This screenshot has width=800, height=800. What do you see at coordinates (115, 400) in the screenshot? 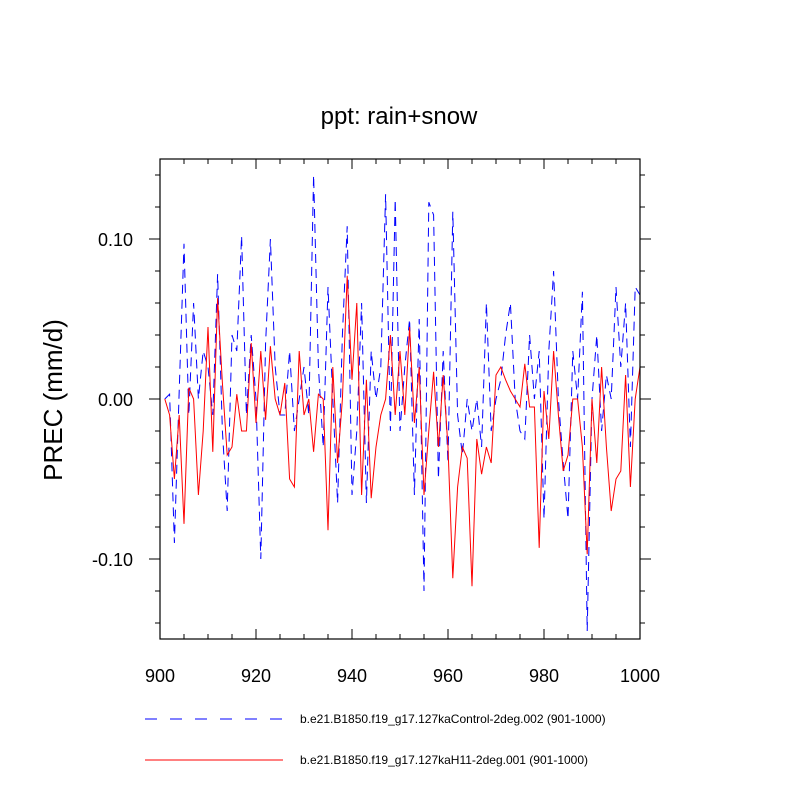
I see `y-tick-label: 0.00` at bounding box center [115, 400].